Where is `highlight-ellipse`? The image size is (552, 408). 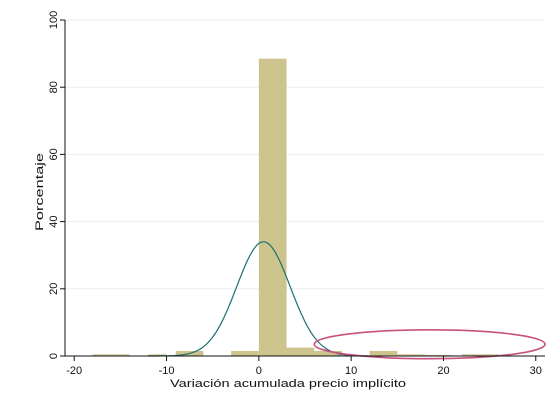 highlight-ellipse is located at coordinates (429, 344).